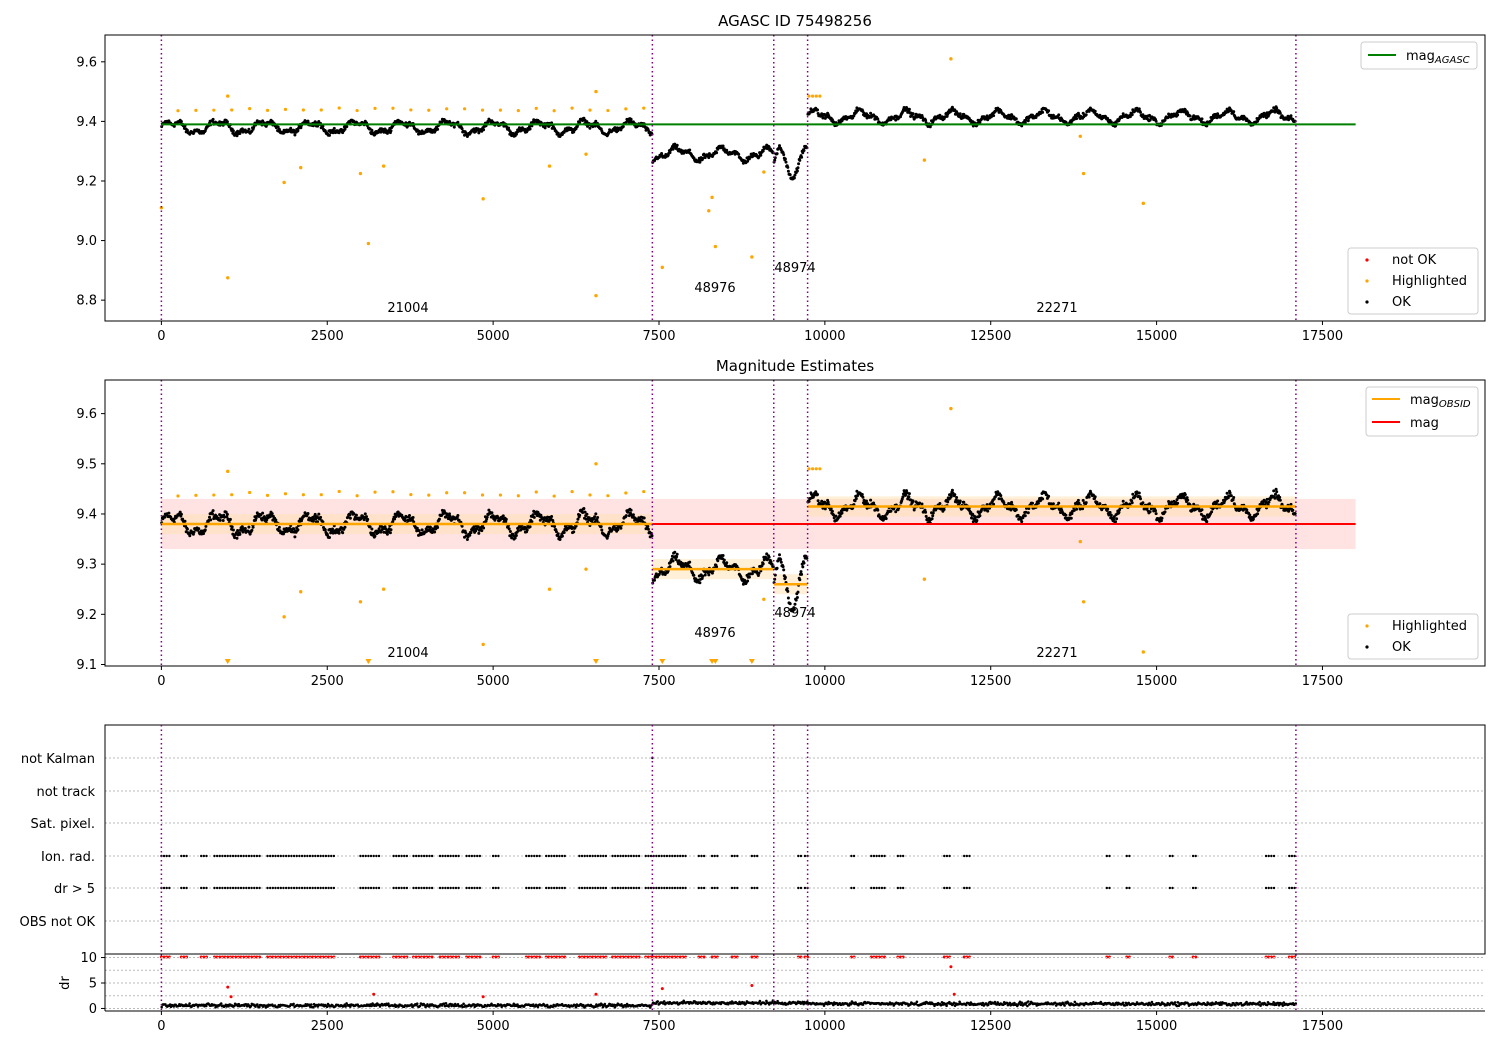 This screenshot has height=1050, width=1500. I want to click on flag-label-not-track: not track, so click(65, 792).